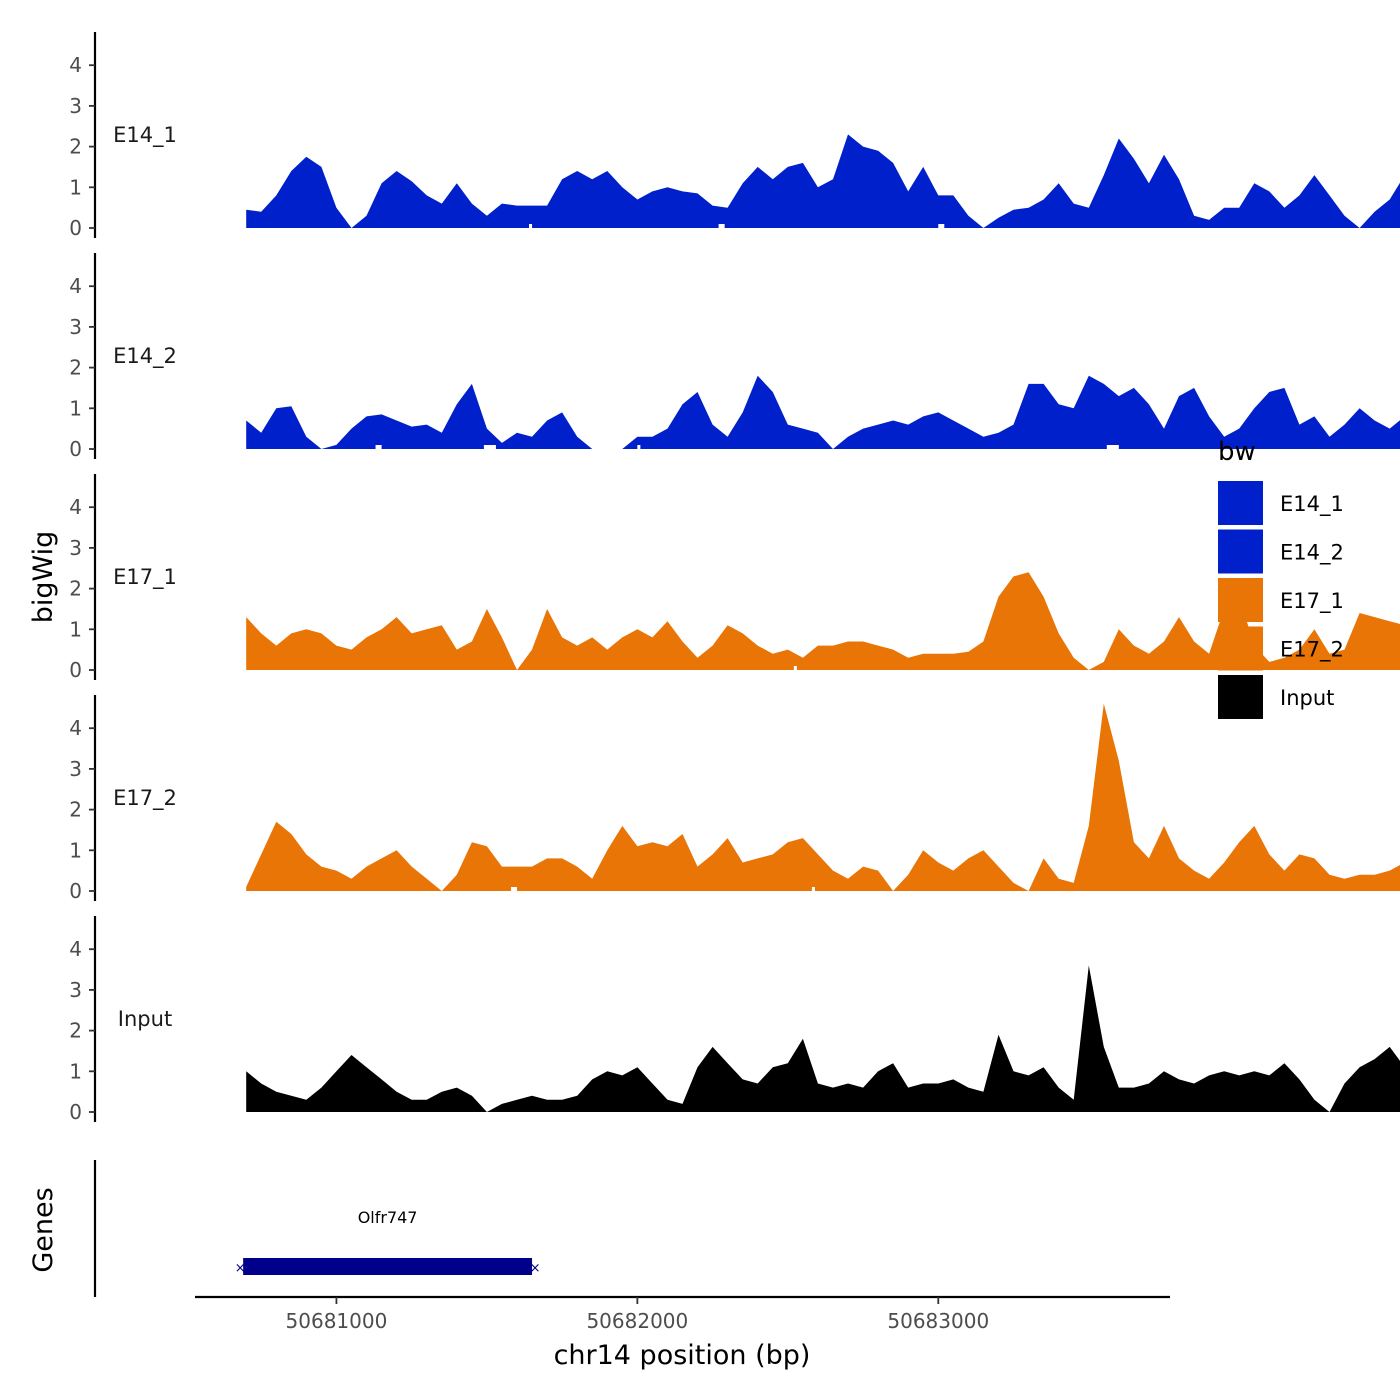  I want to click on legend-title: bw, so click(1237, 452).